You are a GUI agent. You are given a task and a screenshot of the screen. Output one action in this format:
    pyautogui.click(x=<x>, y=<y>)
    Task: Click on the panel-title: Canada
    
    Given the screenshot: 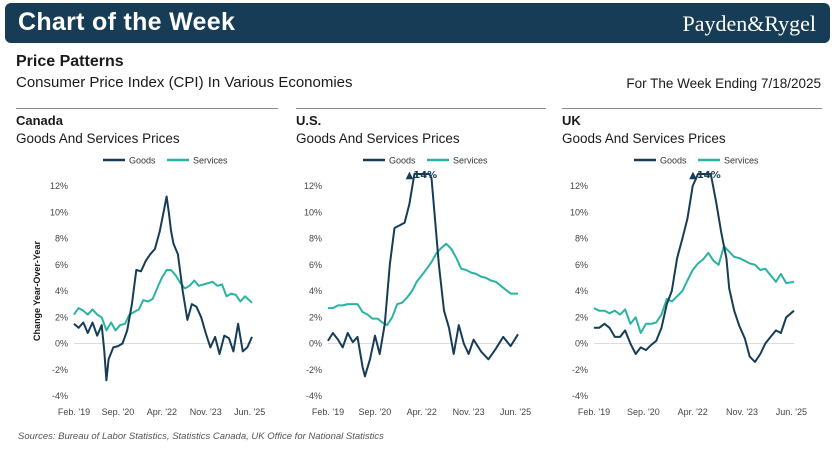 What is the action you would take?
    pyautogui.click(x=39, y=120)
    